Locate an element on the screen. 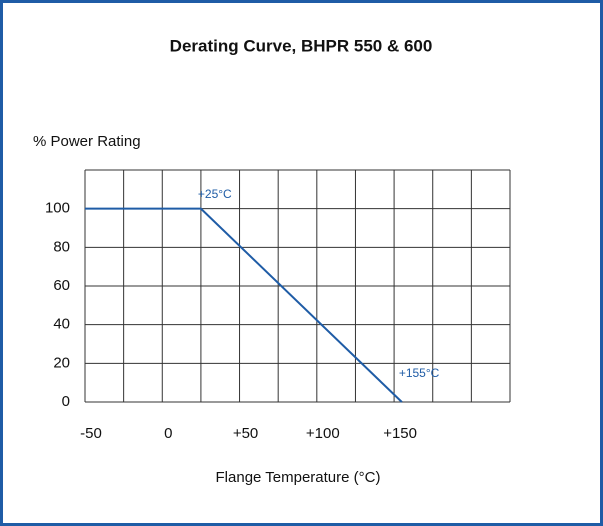 This screenshot has width=603, height=526. y-tick-label: 80 is located at coordinates (61, 246).